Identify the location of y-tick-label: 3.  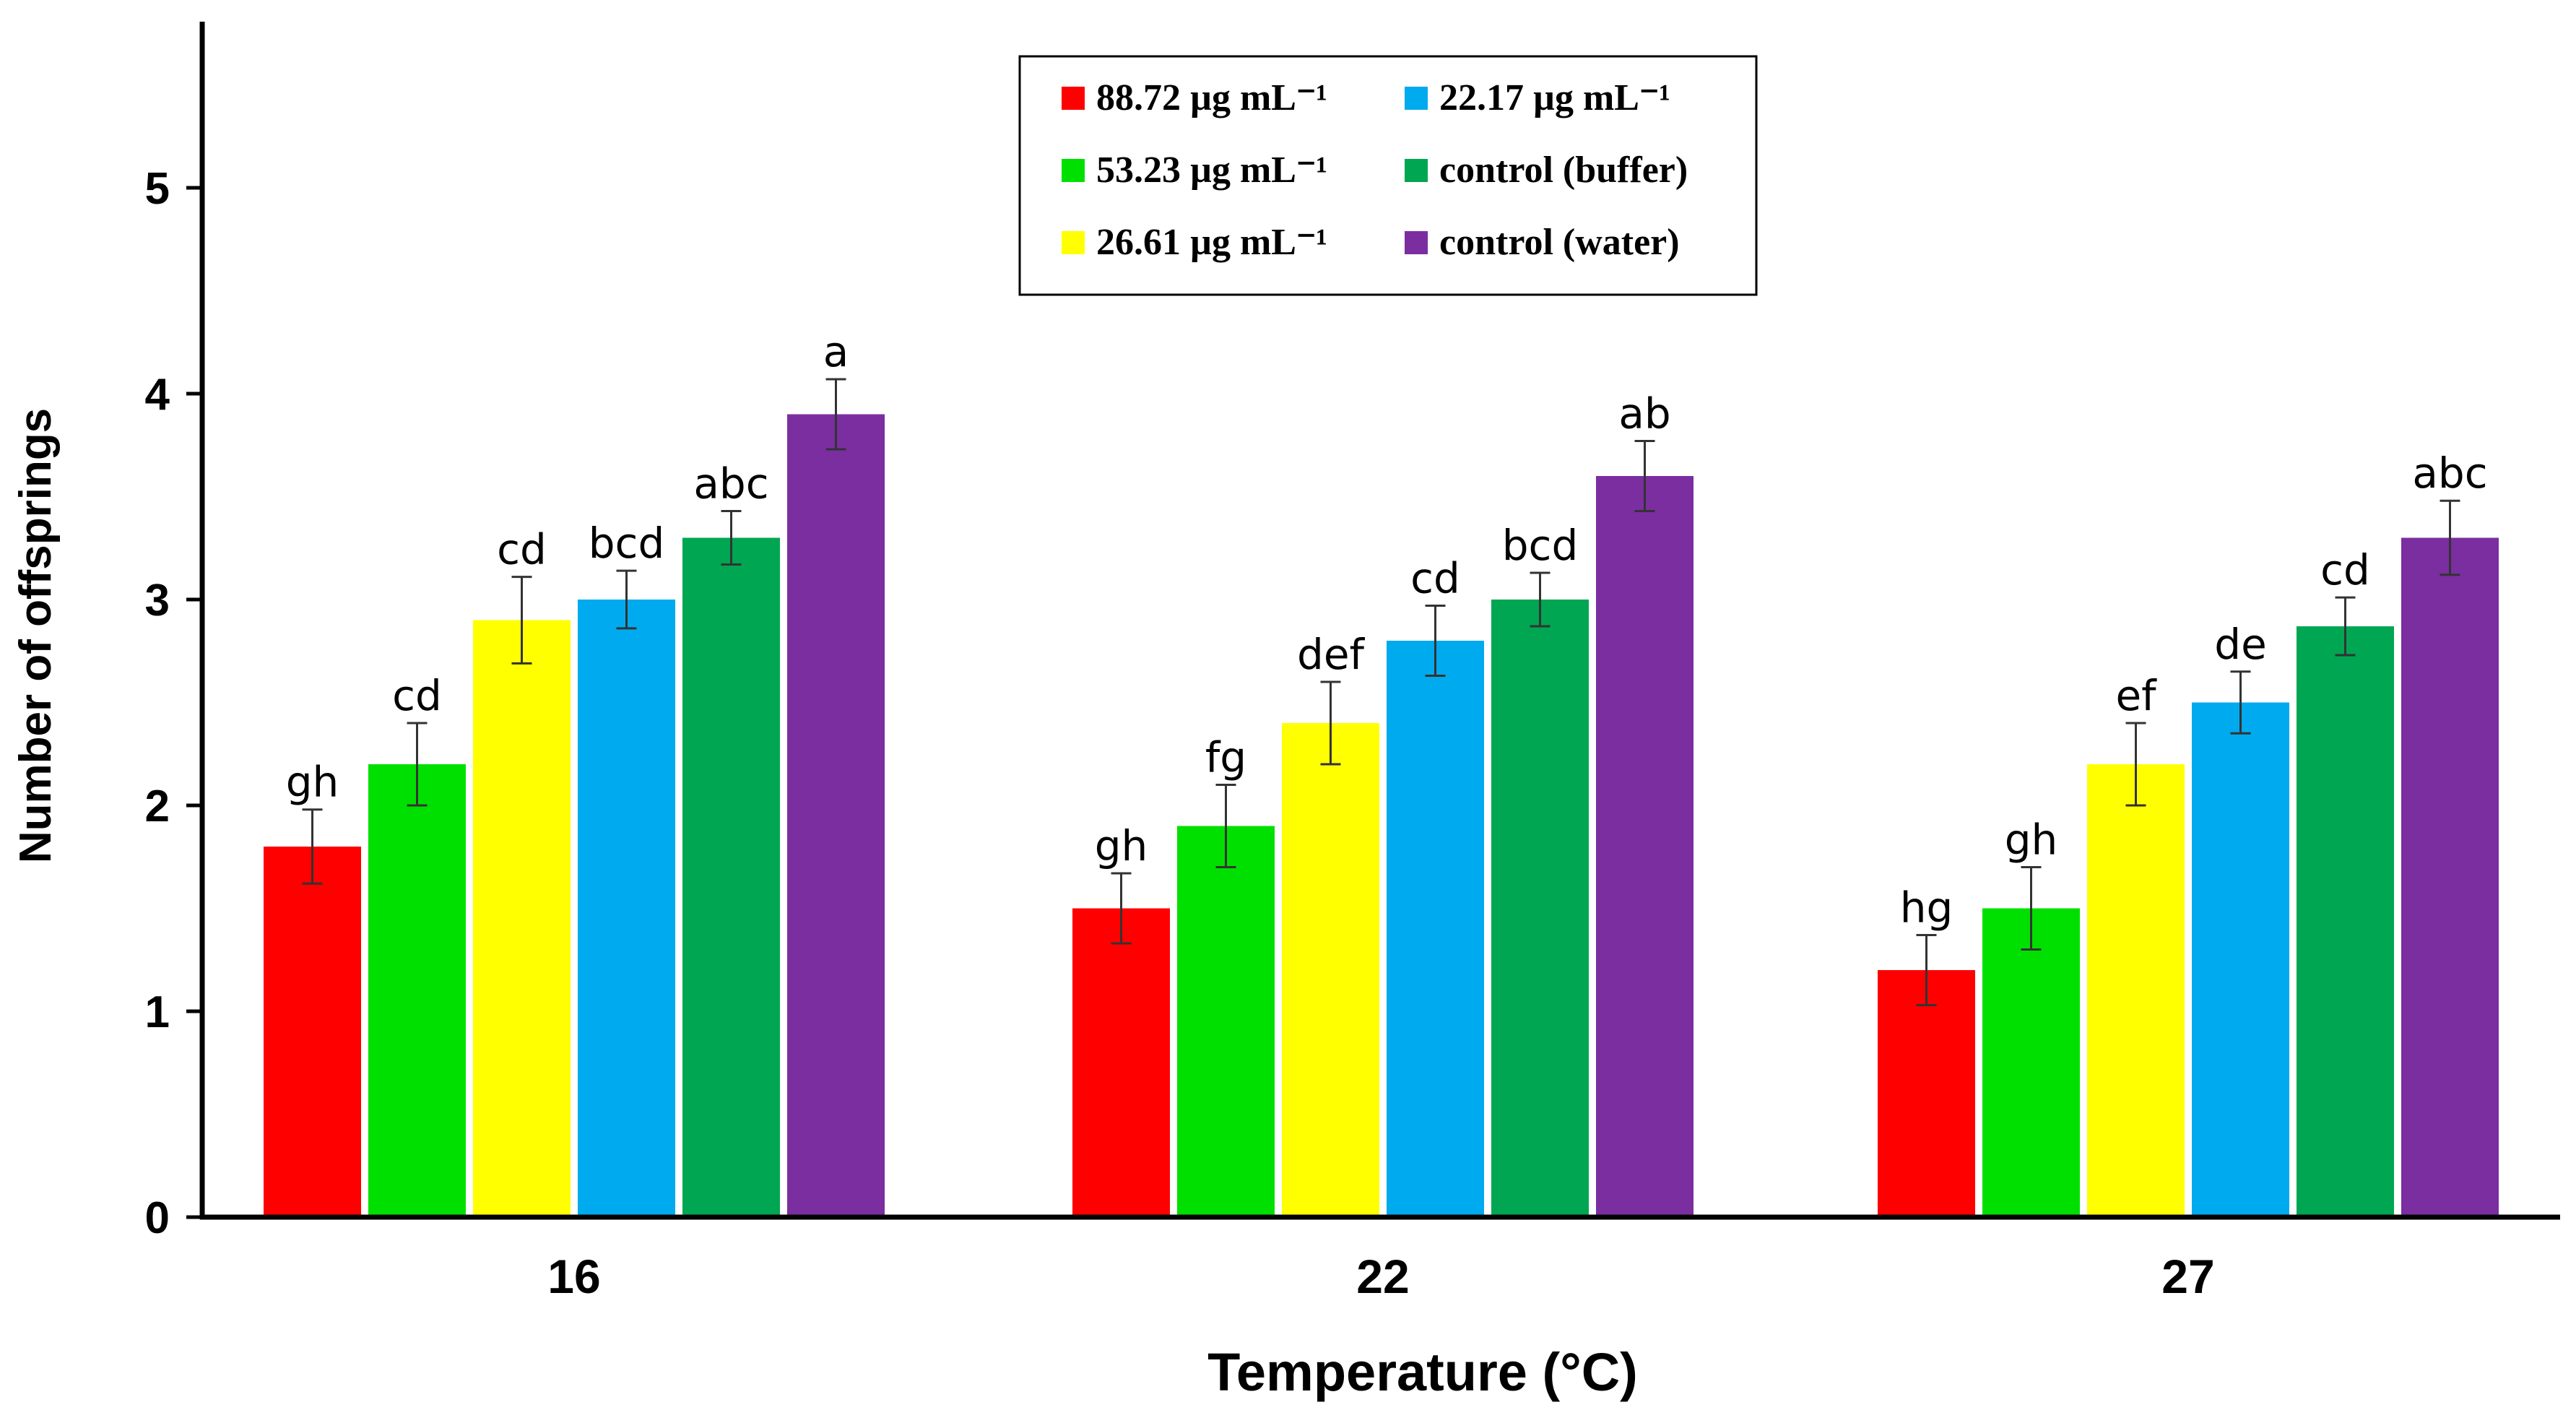
(157, 601).